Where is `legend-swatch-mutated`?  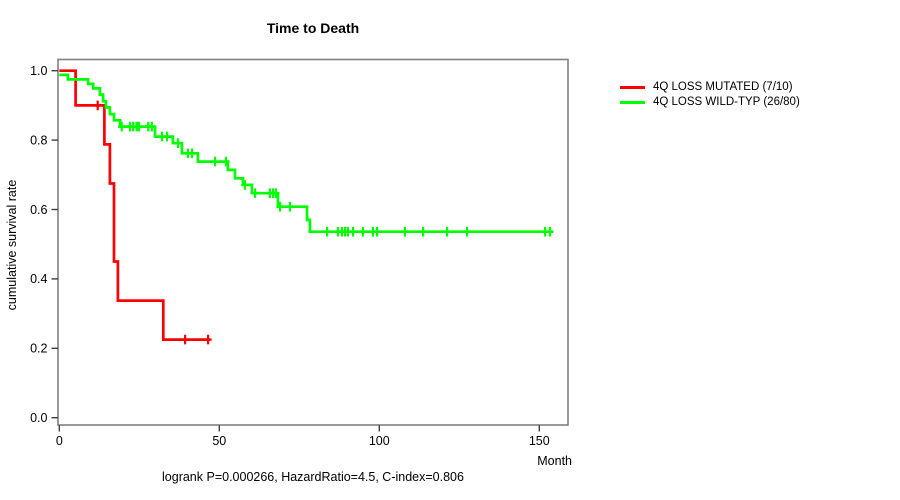
legend-swatch-mutated is located at coordinates (632, 87).